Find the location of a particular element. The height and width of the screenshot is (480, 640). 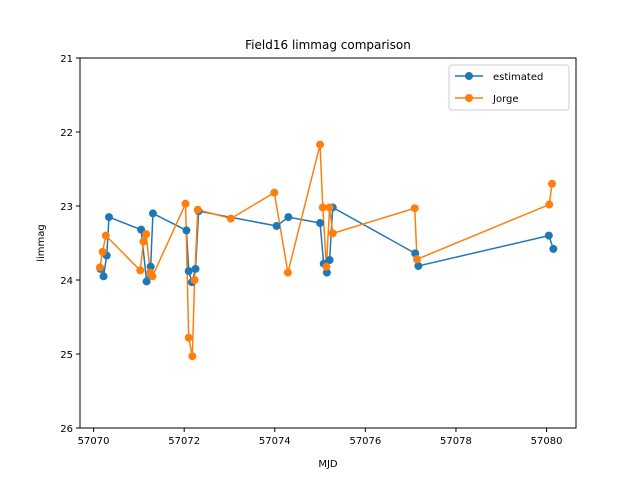

y-axis: 21 22 23 24 25 26 is located at coordinates (70, 244).